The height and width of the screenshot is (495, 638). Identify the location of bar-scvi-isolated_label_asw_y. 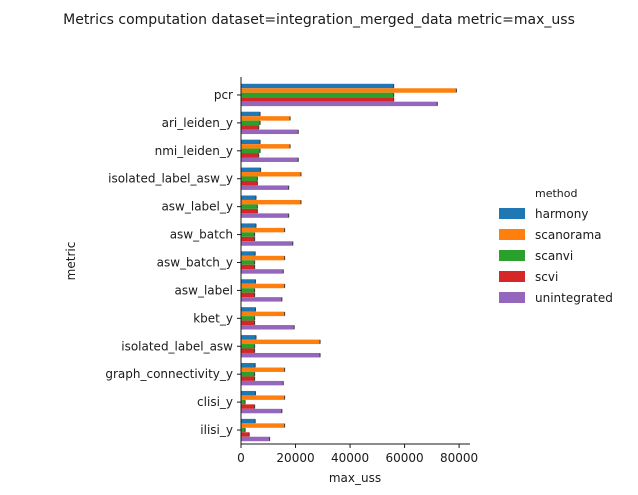
(249, 183).